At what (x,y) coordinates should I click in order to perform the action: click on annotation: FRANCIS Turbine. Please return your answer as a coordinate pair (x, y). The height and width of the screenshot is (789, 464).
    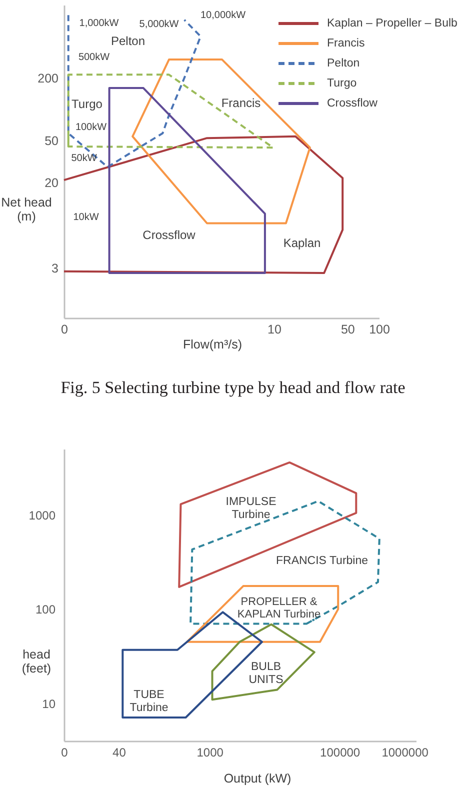
    Looking at the image, I should click on (322, 561).